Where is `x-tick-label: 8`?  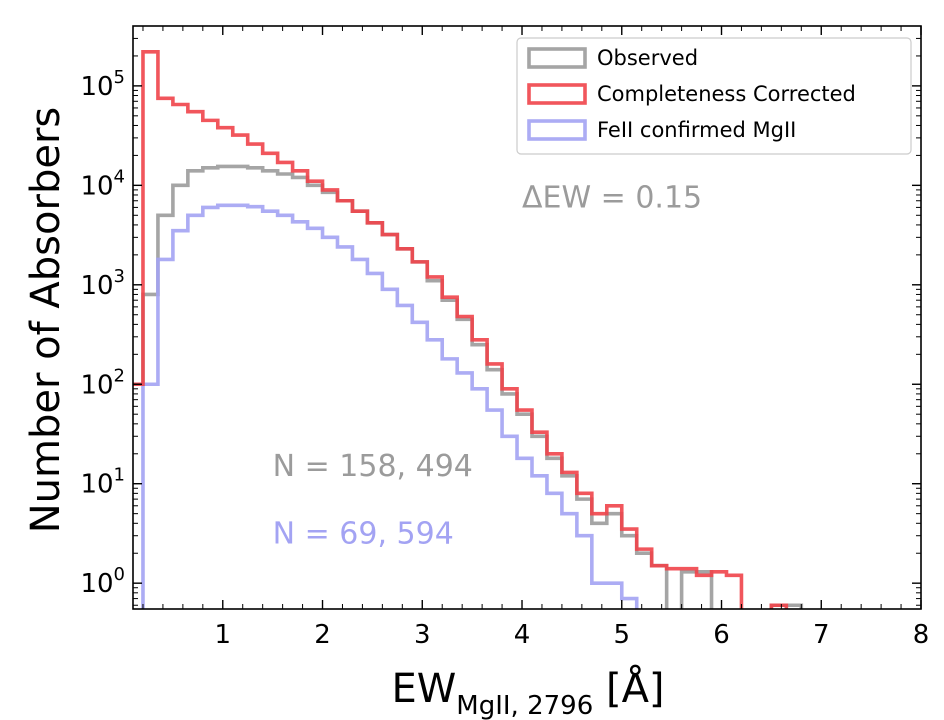
x-tick-label: 8 is located at coordinates (921, 635).